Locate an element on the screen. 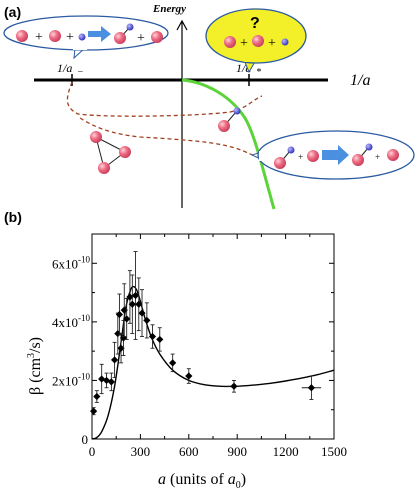 The width and height of the screenshot is (415, 499). x-tick-label: 900 is located at coordinates (237, 451).